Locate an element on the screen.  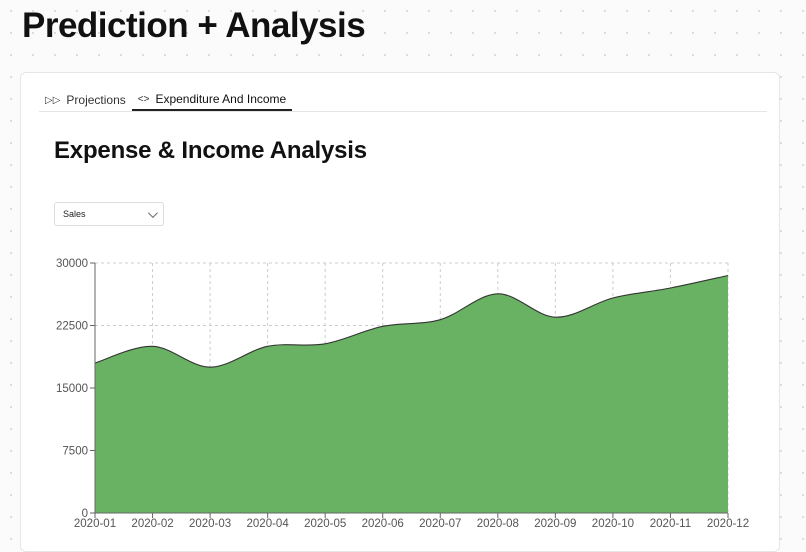
page-title: Prediction + Analysis is located at coordinates (194, 25).